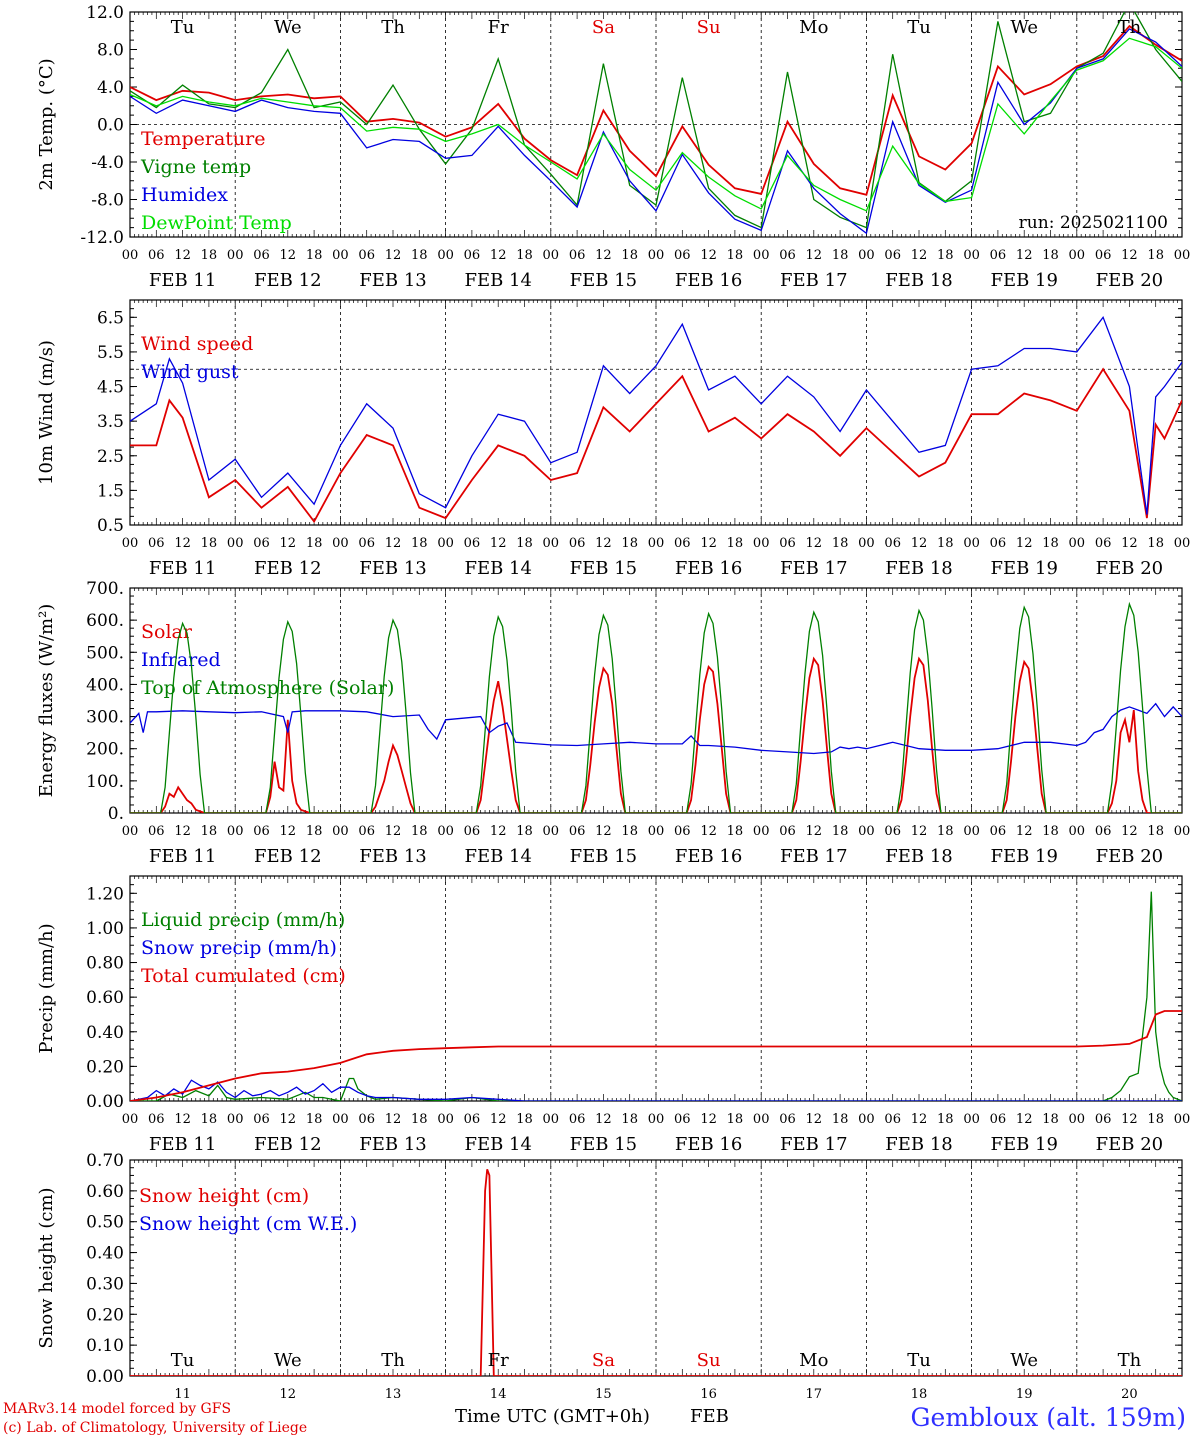  Describe the element at coordinates (110, 318) in the screenshot. I see `y-tick-label: 6.5` at that location.